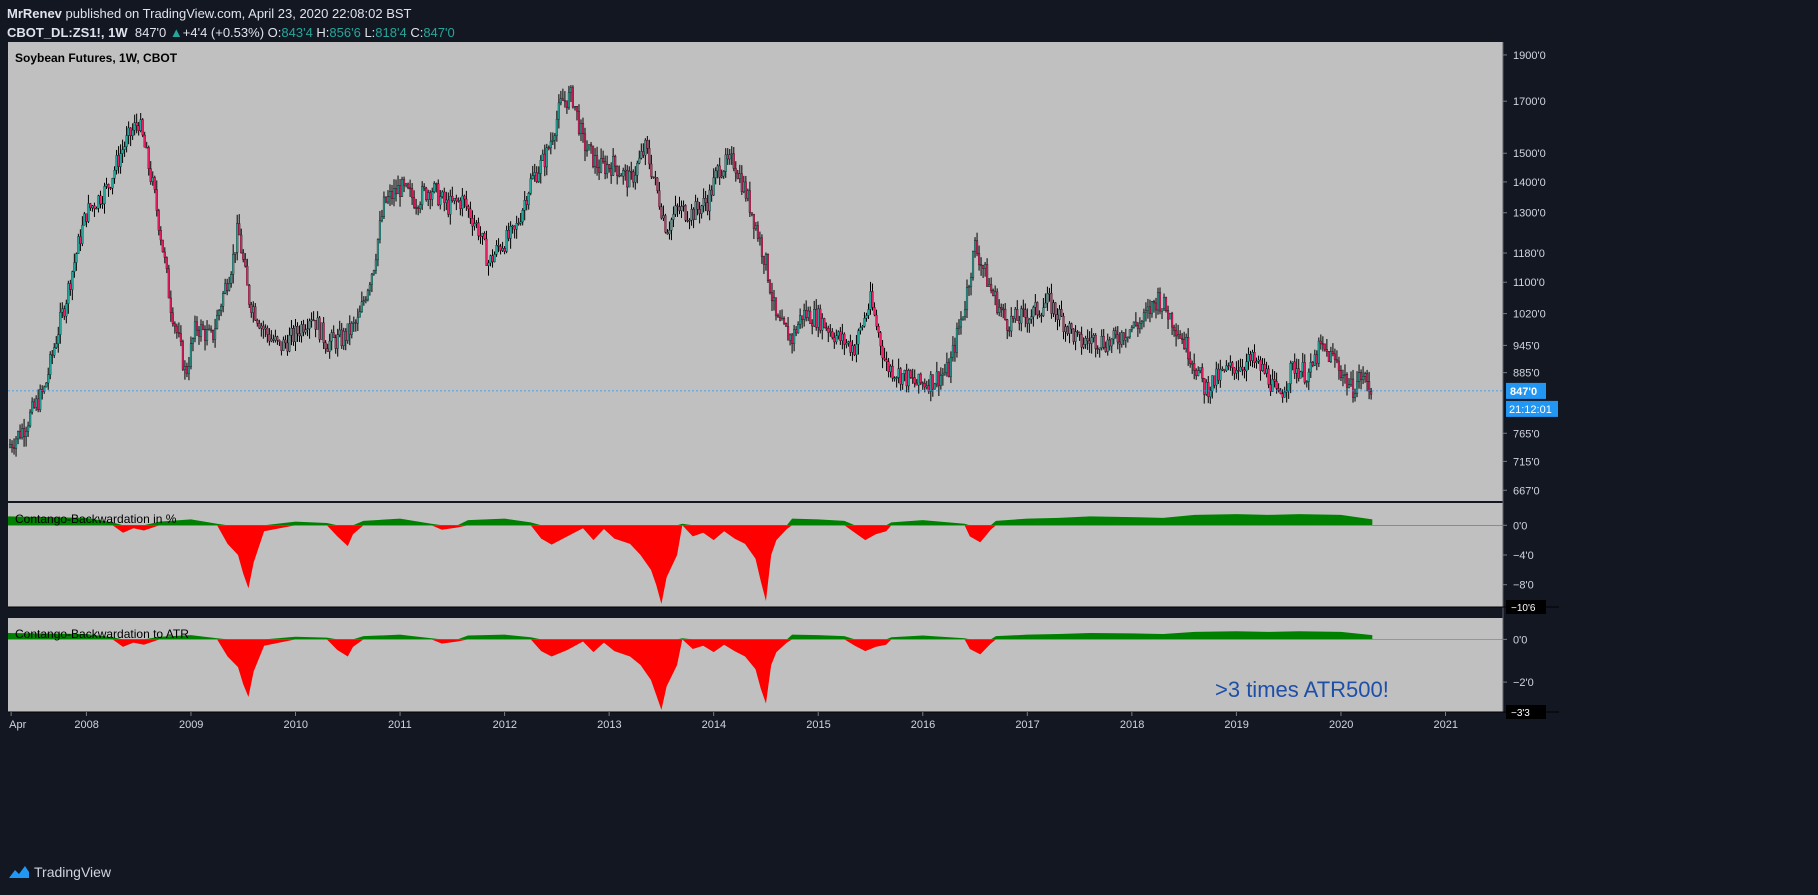 This screenshot has height=895, width=1818. What do you see at coordinates (19, 872) in the screenshot?
I see `tradingview-logo-icon` at bounding box center [19, 872].